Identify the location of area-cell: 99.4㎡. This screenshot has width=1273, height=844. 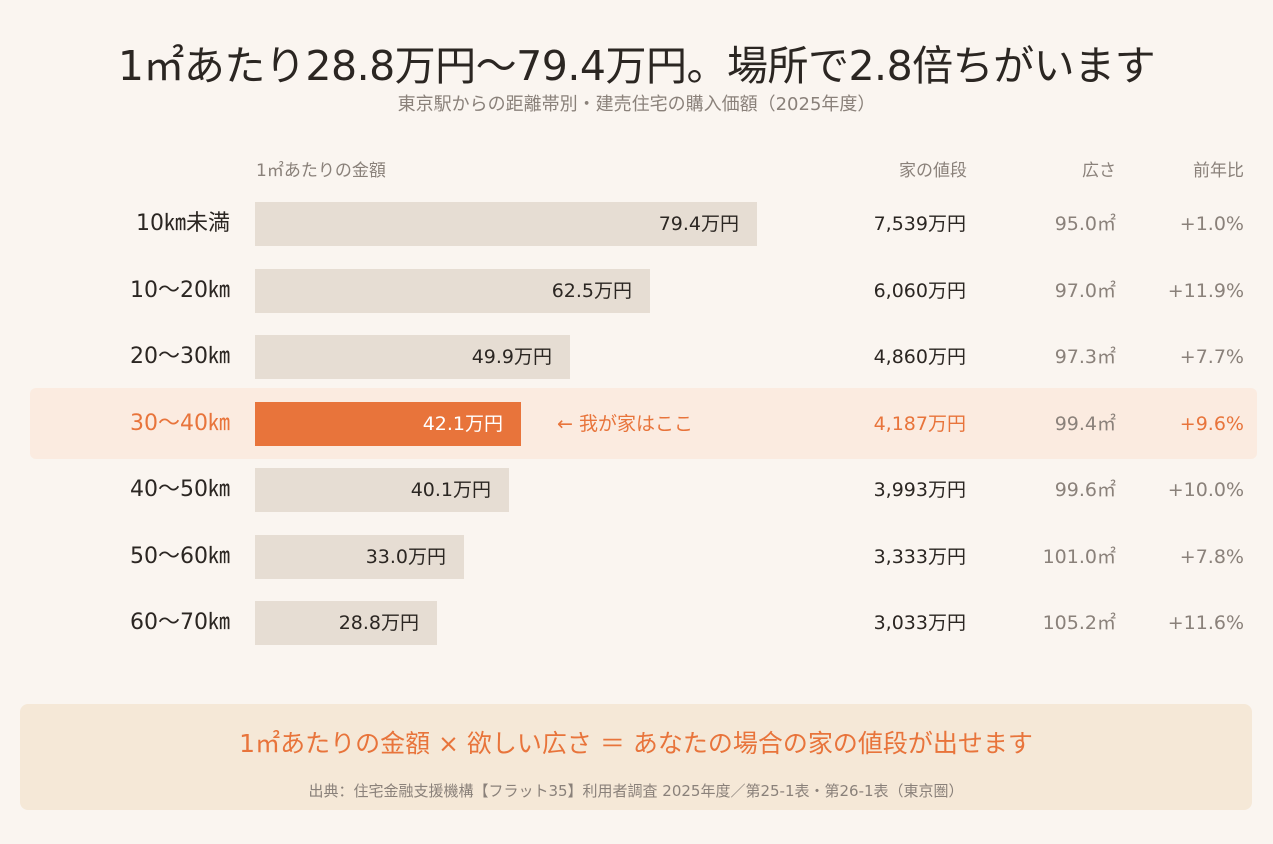
(1085, 424).